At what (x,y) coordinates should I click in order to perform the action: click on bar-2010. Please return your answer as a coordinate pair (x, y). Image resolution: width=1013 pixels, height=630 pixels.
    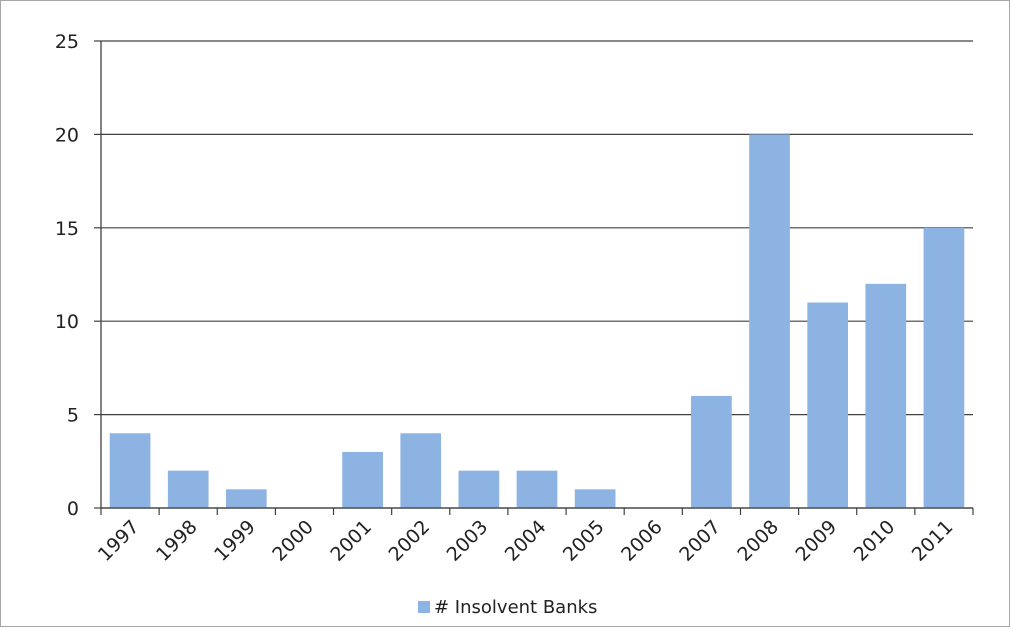
    Looking at the image, I should click on (886, 395).